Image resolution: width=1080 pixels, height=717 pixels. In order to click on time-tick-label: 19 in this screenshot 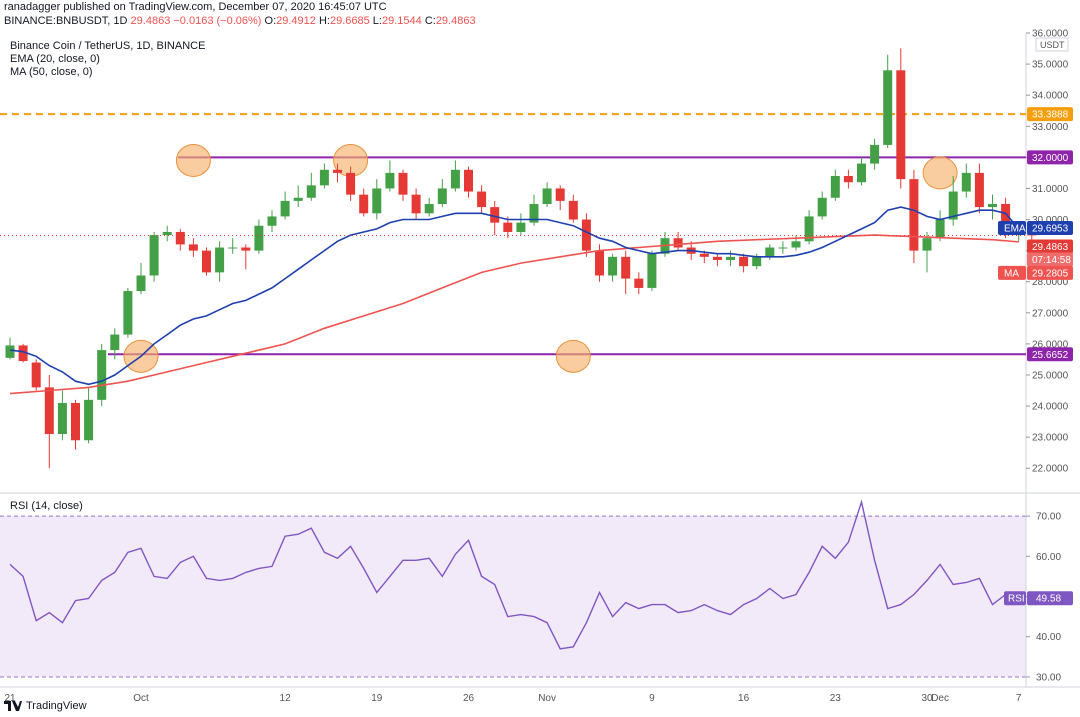, I will do `click(377, 698)`.